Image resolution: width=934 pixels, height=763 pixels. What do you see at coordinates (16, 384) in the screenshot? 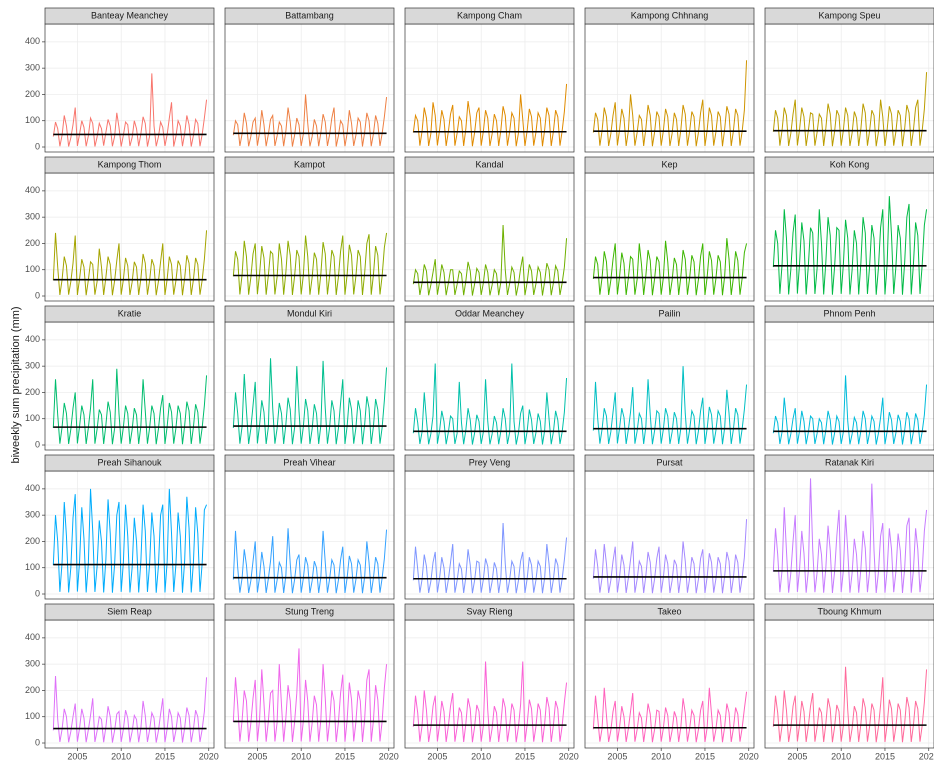
I see `y-axis-label: biweekly sum precipitation (mm)` at bounding box center [16, 384].